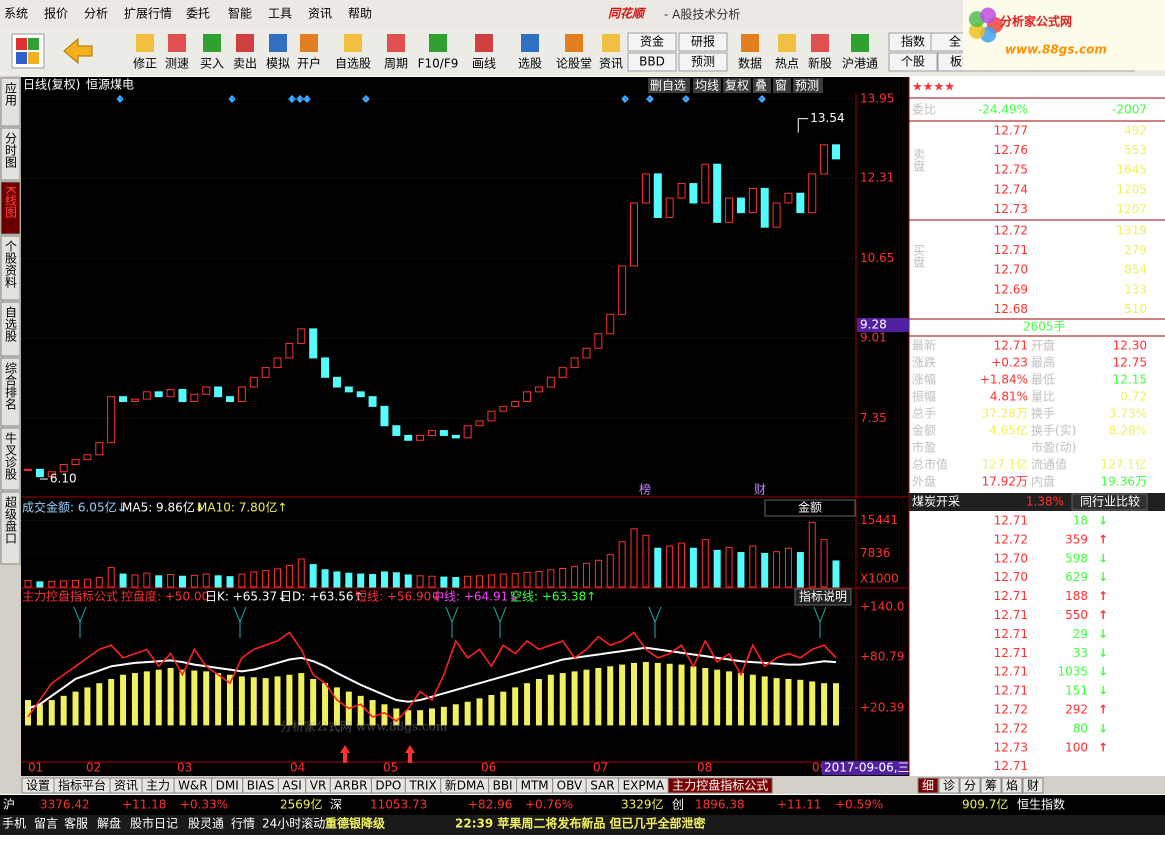  Describe the element at coordinates (353, 64) in the screenshot. I see `toolbar-button: 自选股` at that location.